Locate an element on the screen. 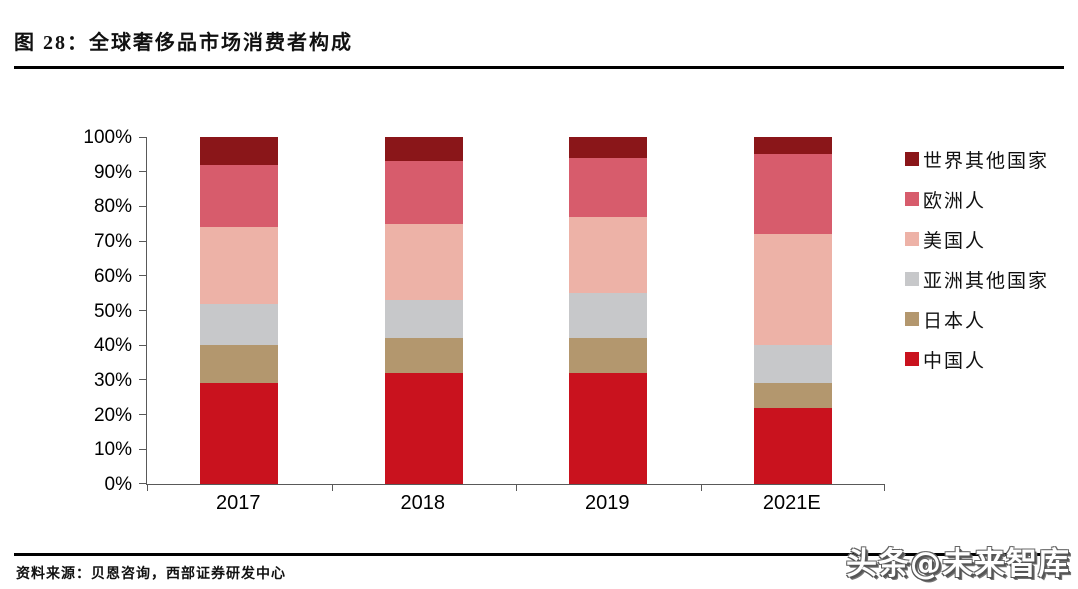 The height and width of the screenshot is (589, 1078). toutiao-watermark: 头条@未来智库 is located at coordinates (958, 564).